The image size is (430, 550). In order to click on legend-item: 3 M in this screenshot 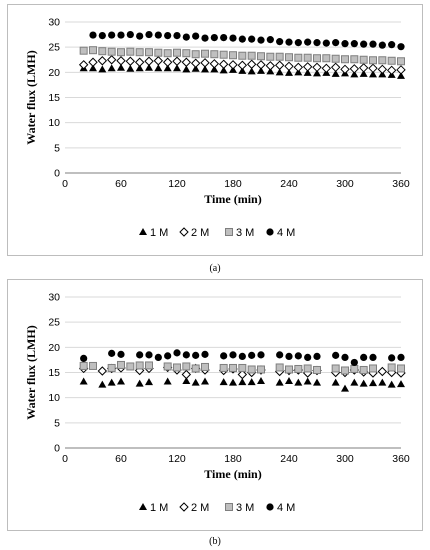, I will do `click(239, 233)`.